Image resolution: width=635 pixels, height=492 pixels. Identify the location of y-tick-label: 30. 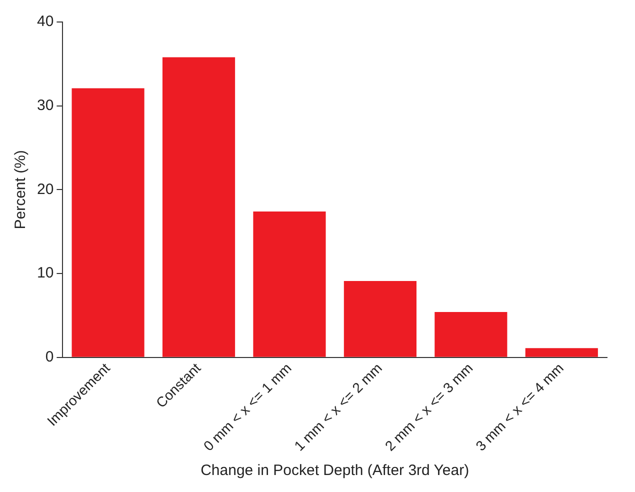
(45, 105).